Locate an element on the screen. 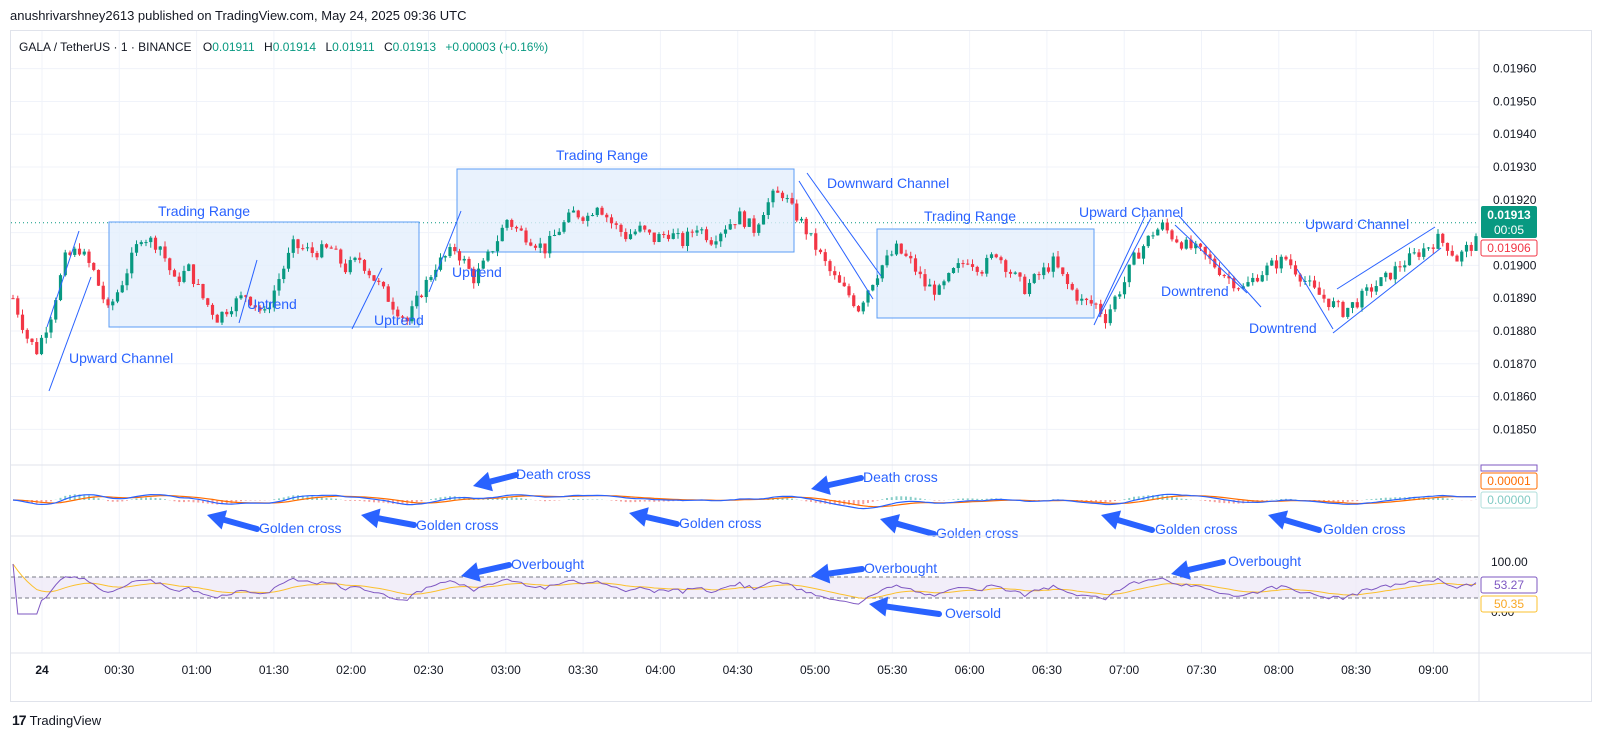 The image size is (1600, 738). y-tick-label: 0.01870 is located at coordinates (1515, 364).